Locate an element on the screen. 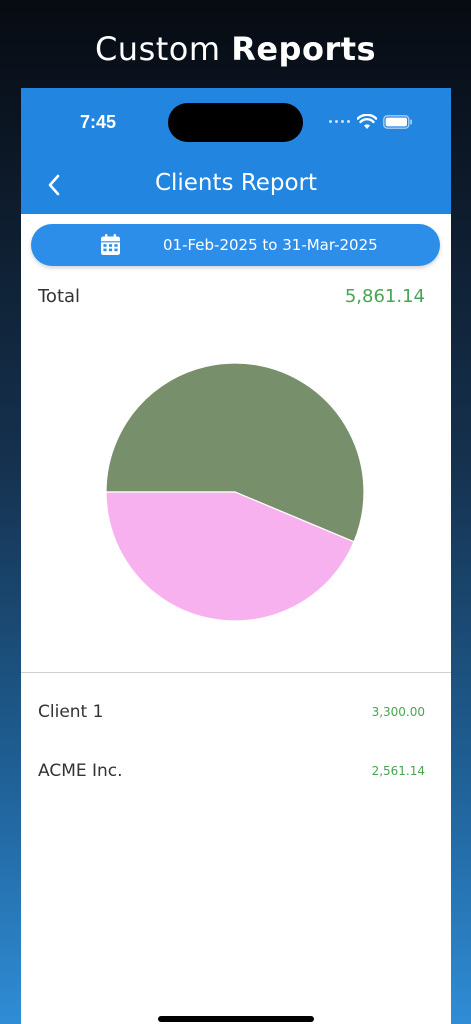 Image resolution: width=471 pixels, height=1024 pixels. banner-title-light: Custom is located at coordinates (157, 49).